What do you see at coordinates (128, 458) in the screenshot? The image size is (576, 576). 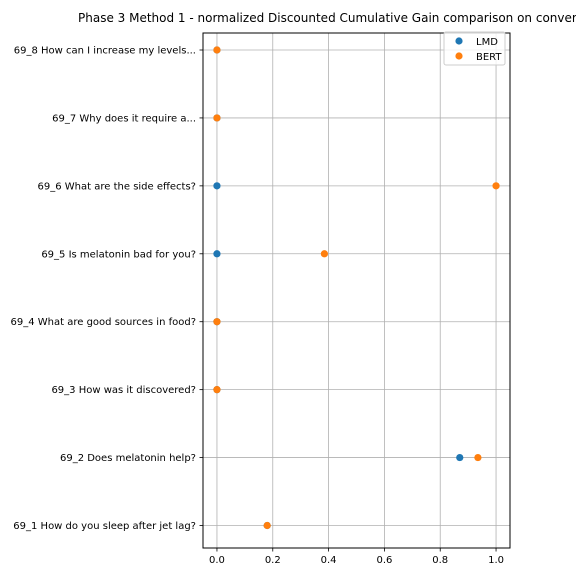 I see `y-tick-label: 69_2 Does melatonin help?` at bounding box center [128, 458].